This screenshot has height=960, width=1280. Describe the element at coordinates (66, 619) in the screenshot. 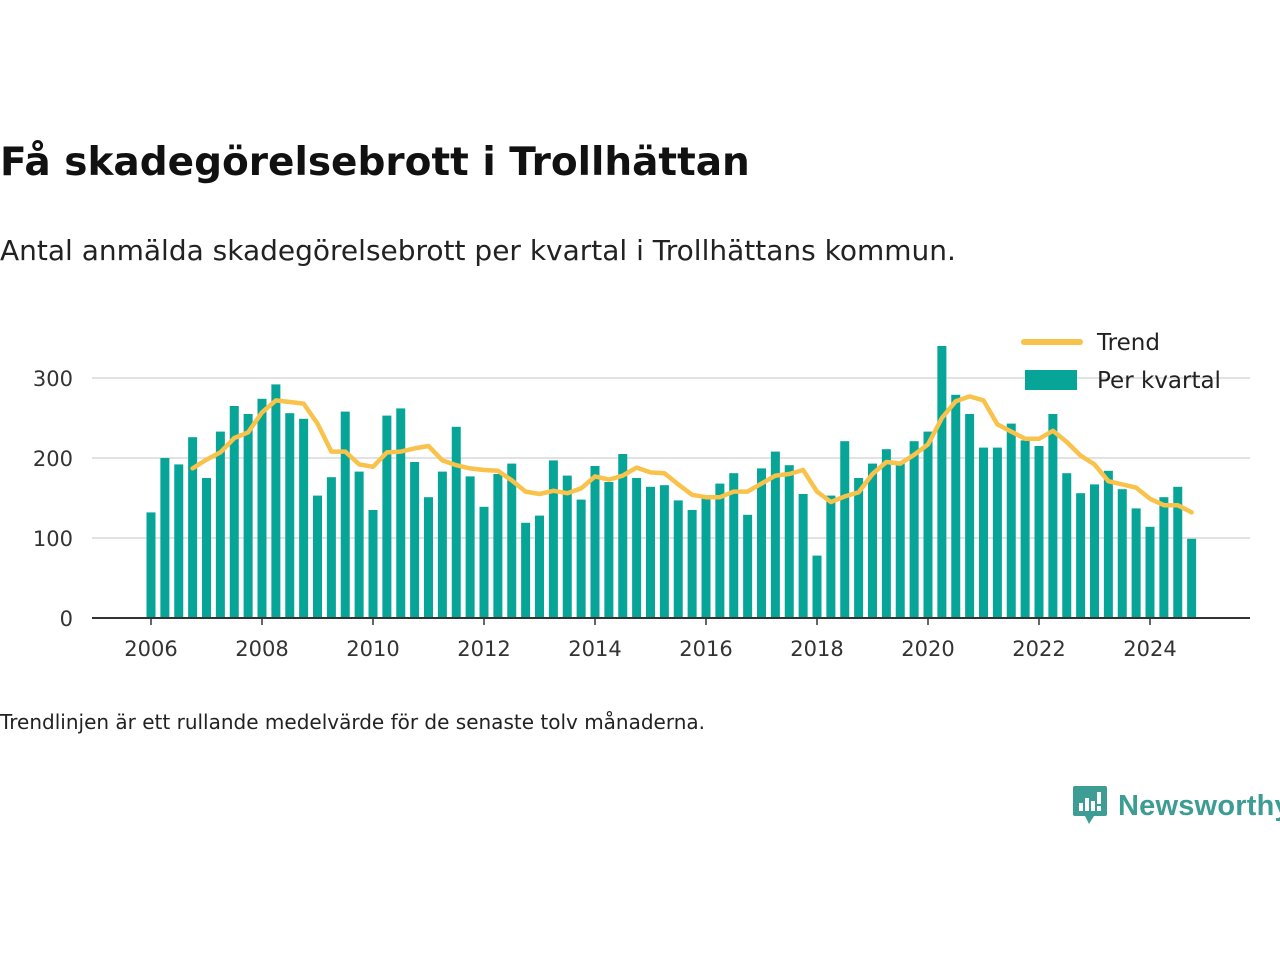

I see `y-tick-label: 0` at that location.